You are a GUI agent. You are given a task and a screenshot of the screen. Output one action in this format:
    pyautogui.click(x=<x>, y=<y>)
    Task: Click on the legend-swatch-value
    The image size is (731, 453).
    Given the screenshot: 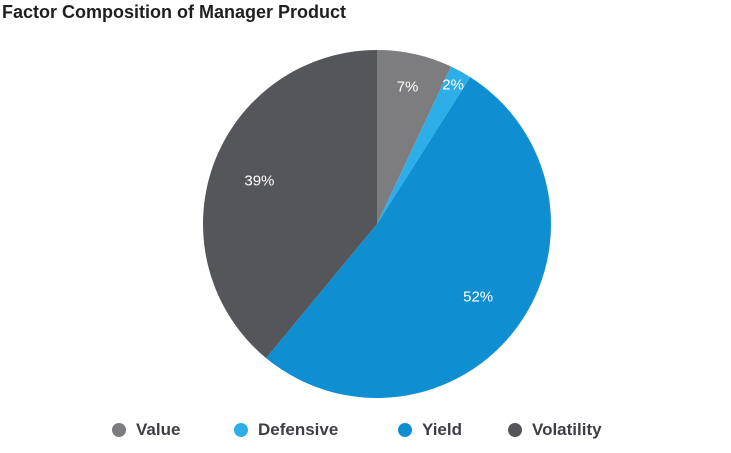 What is the action you would take?
    pyautogui.click(x=119, y=430)
    